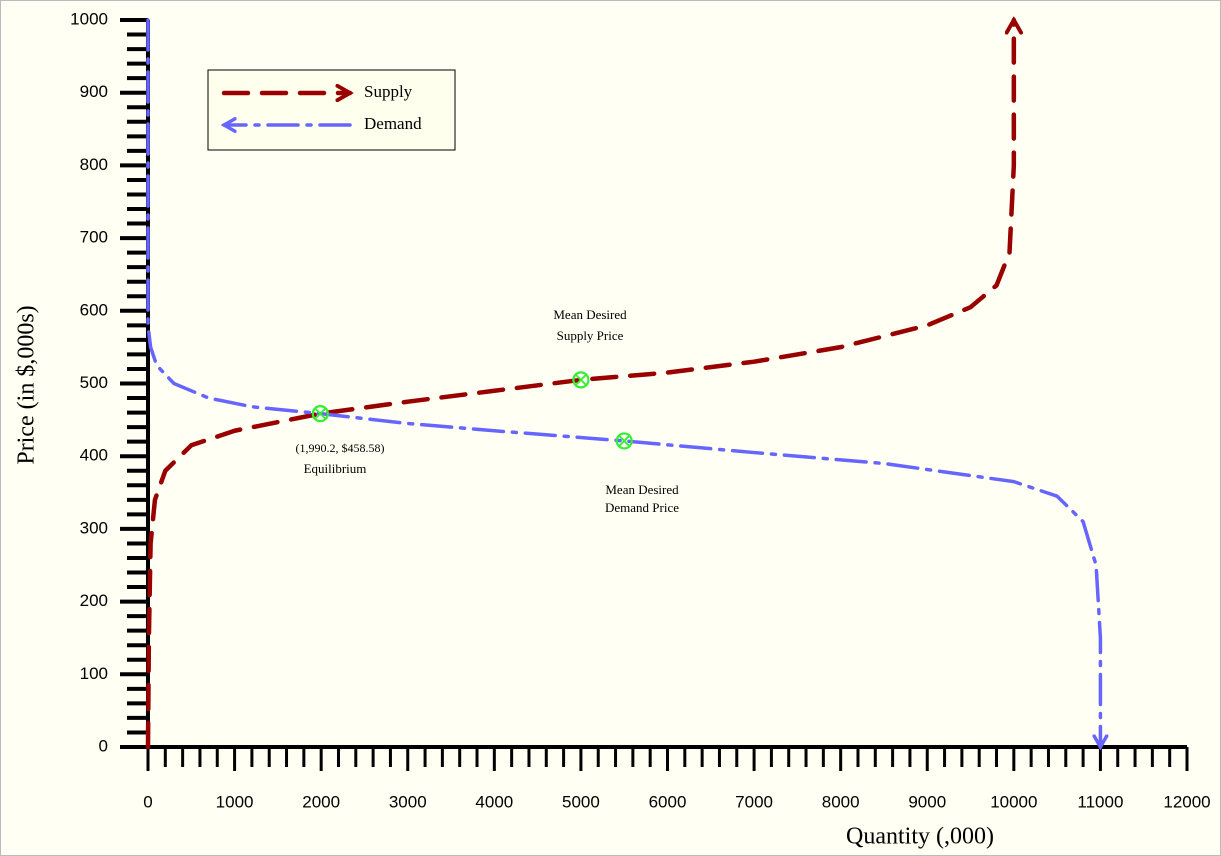 The height and width of the screenshot is (856, 1221). What do you see at coordinates (147, 801) in the screenshot?
I see `x-tick-label: 0` at bounding box center [147, 801].